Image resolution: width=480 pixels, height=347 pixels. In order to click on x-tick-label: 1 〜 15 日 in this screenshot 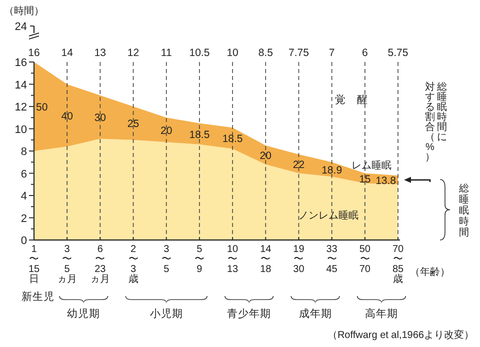, I will do `click(34, 264)`.